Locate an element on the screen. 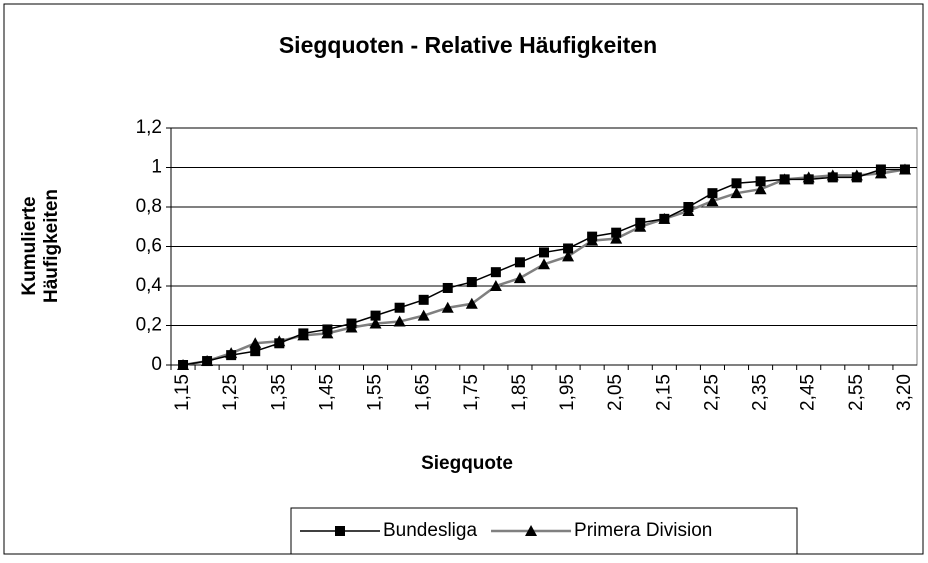 This screenshot has height=563, width=928. x-tick-label: 2,05 is located at coordinates (615, 392).